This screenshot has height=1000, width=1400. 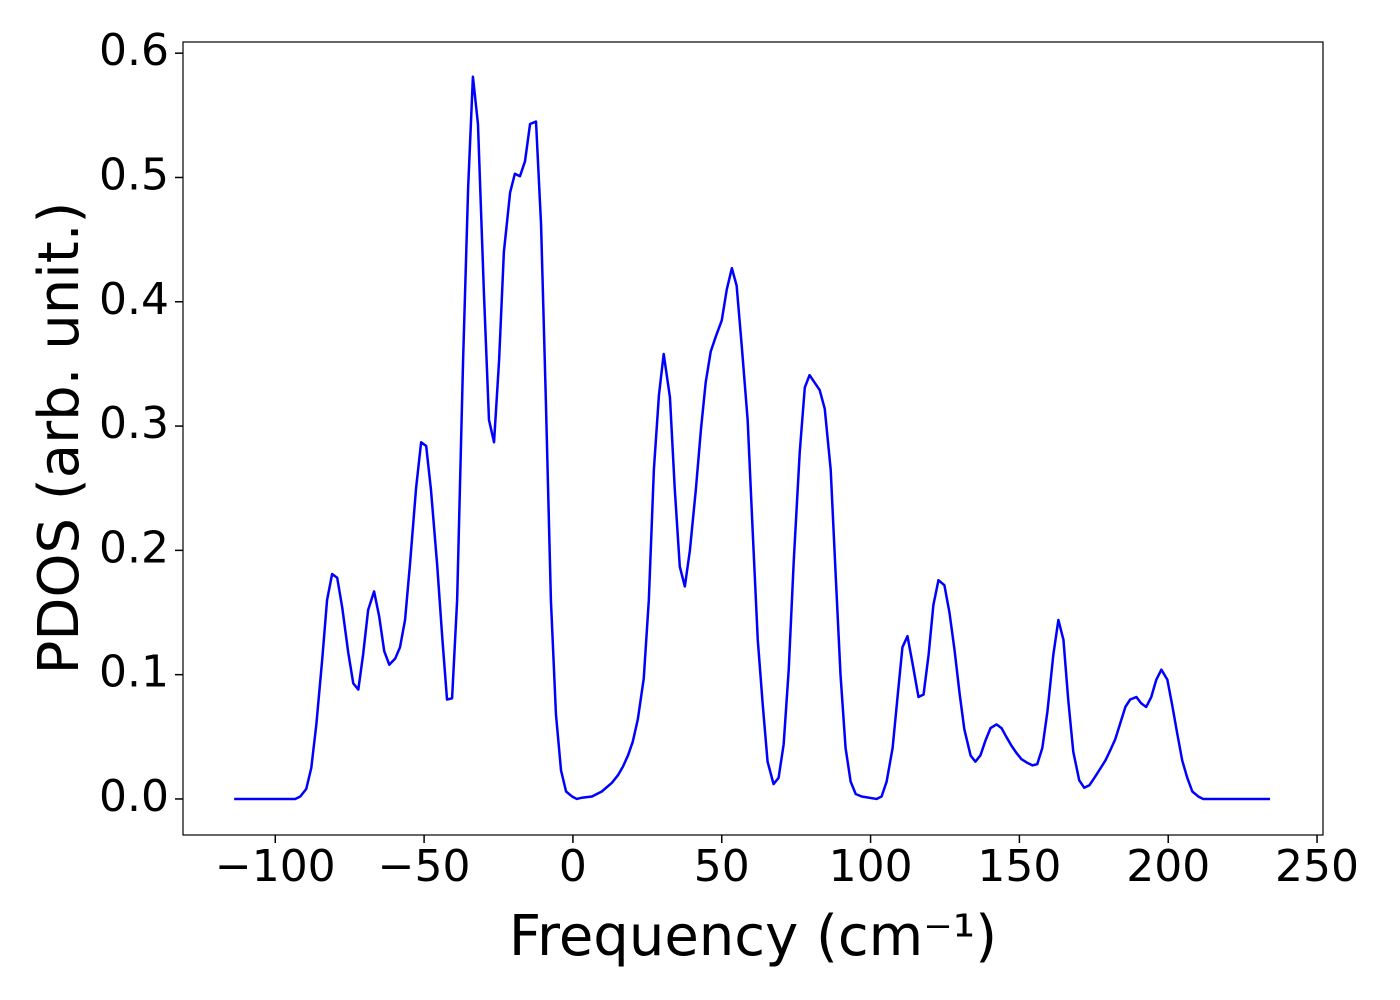 I want to click on x-tick-label: 100, so click(x=871, y=866).